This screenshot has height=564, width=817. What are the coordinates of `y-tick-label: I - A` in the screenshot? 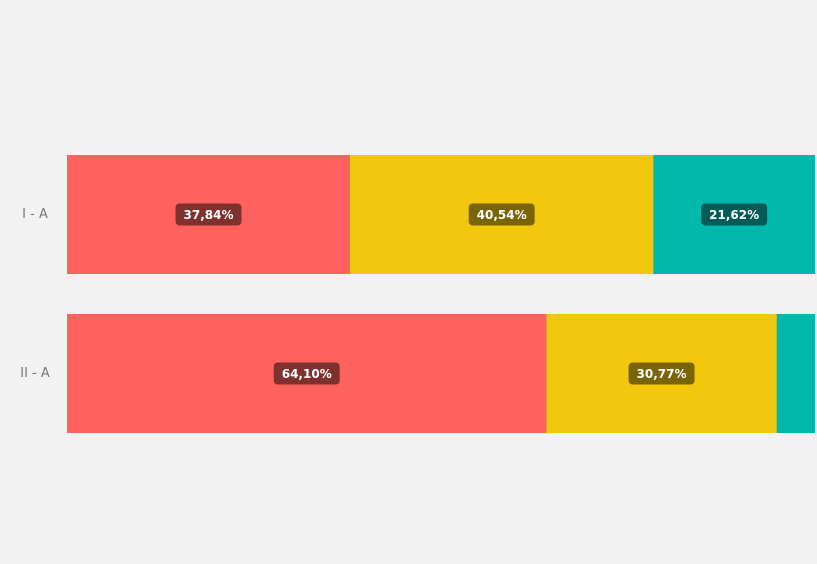 It's located at (35, 214).